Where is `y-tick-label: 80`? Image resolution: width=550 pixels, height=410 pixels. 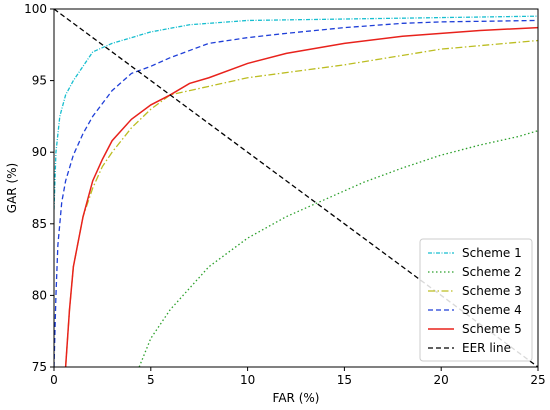
y-tick-label: 80 is located at coordinates (39, 295).